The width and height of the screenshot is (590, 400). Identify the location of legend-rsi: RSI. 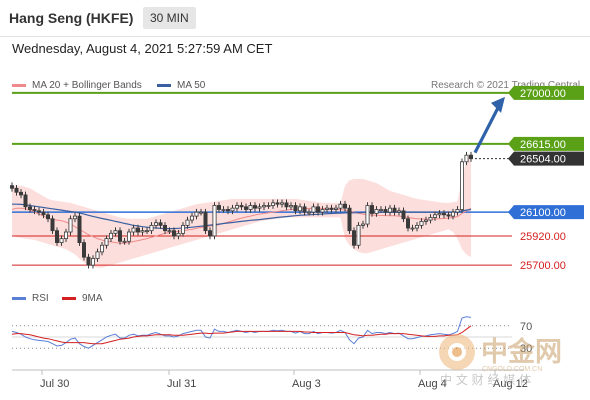
(30, 298).